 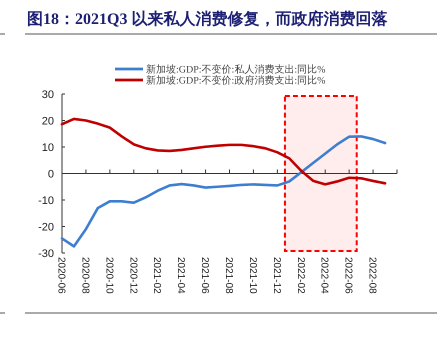 What do you see at coordinates (48, 122) in the screenshot?
I see `y-tick-label: 20` at bounding box center [48, 122].